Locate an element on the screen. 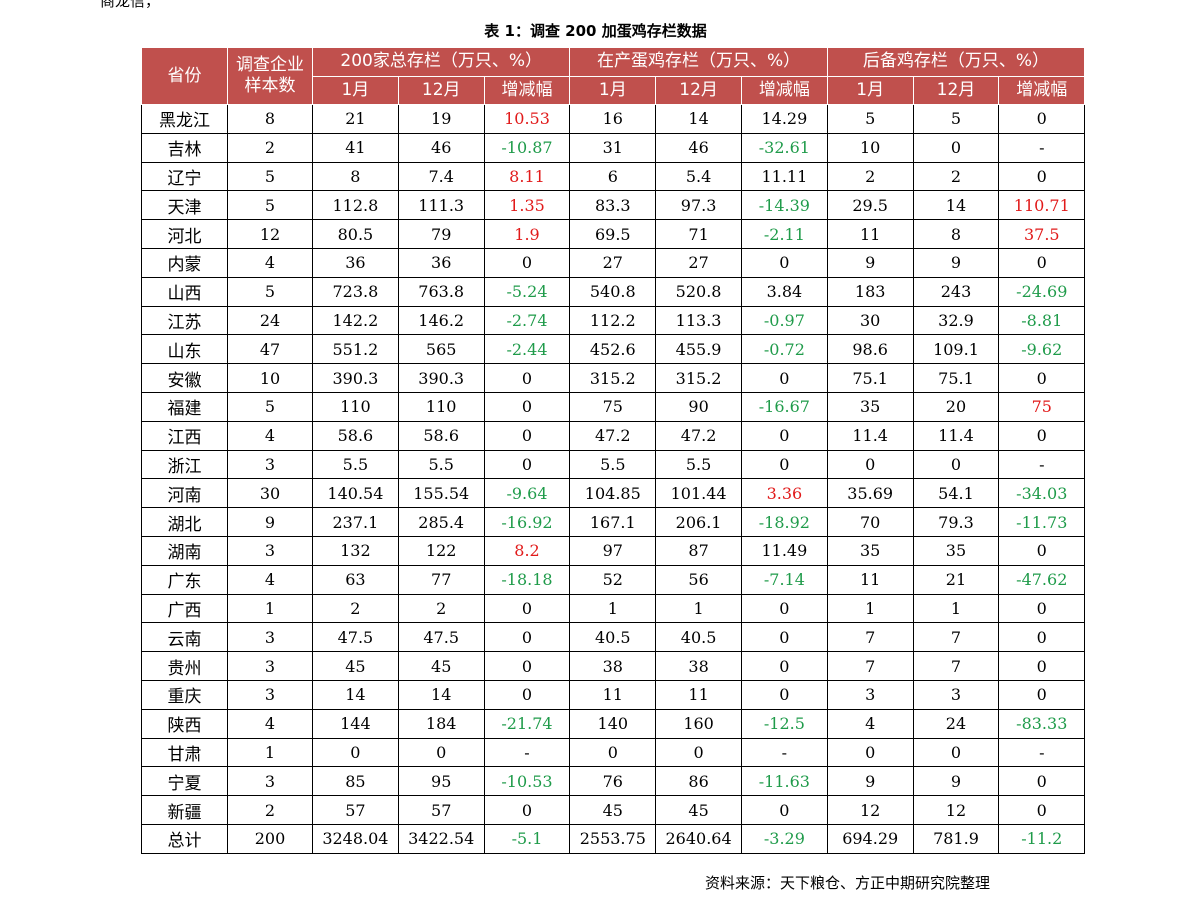 This screenshot has height=911, width=1191. header-sample-count: 调查企业样本数 is located at coordinates (270, 76).